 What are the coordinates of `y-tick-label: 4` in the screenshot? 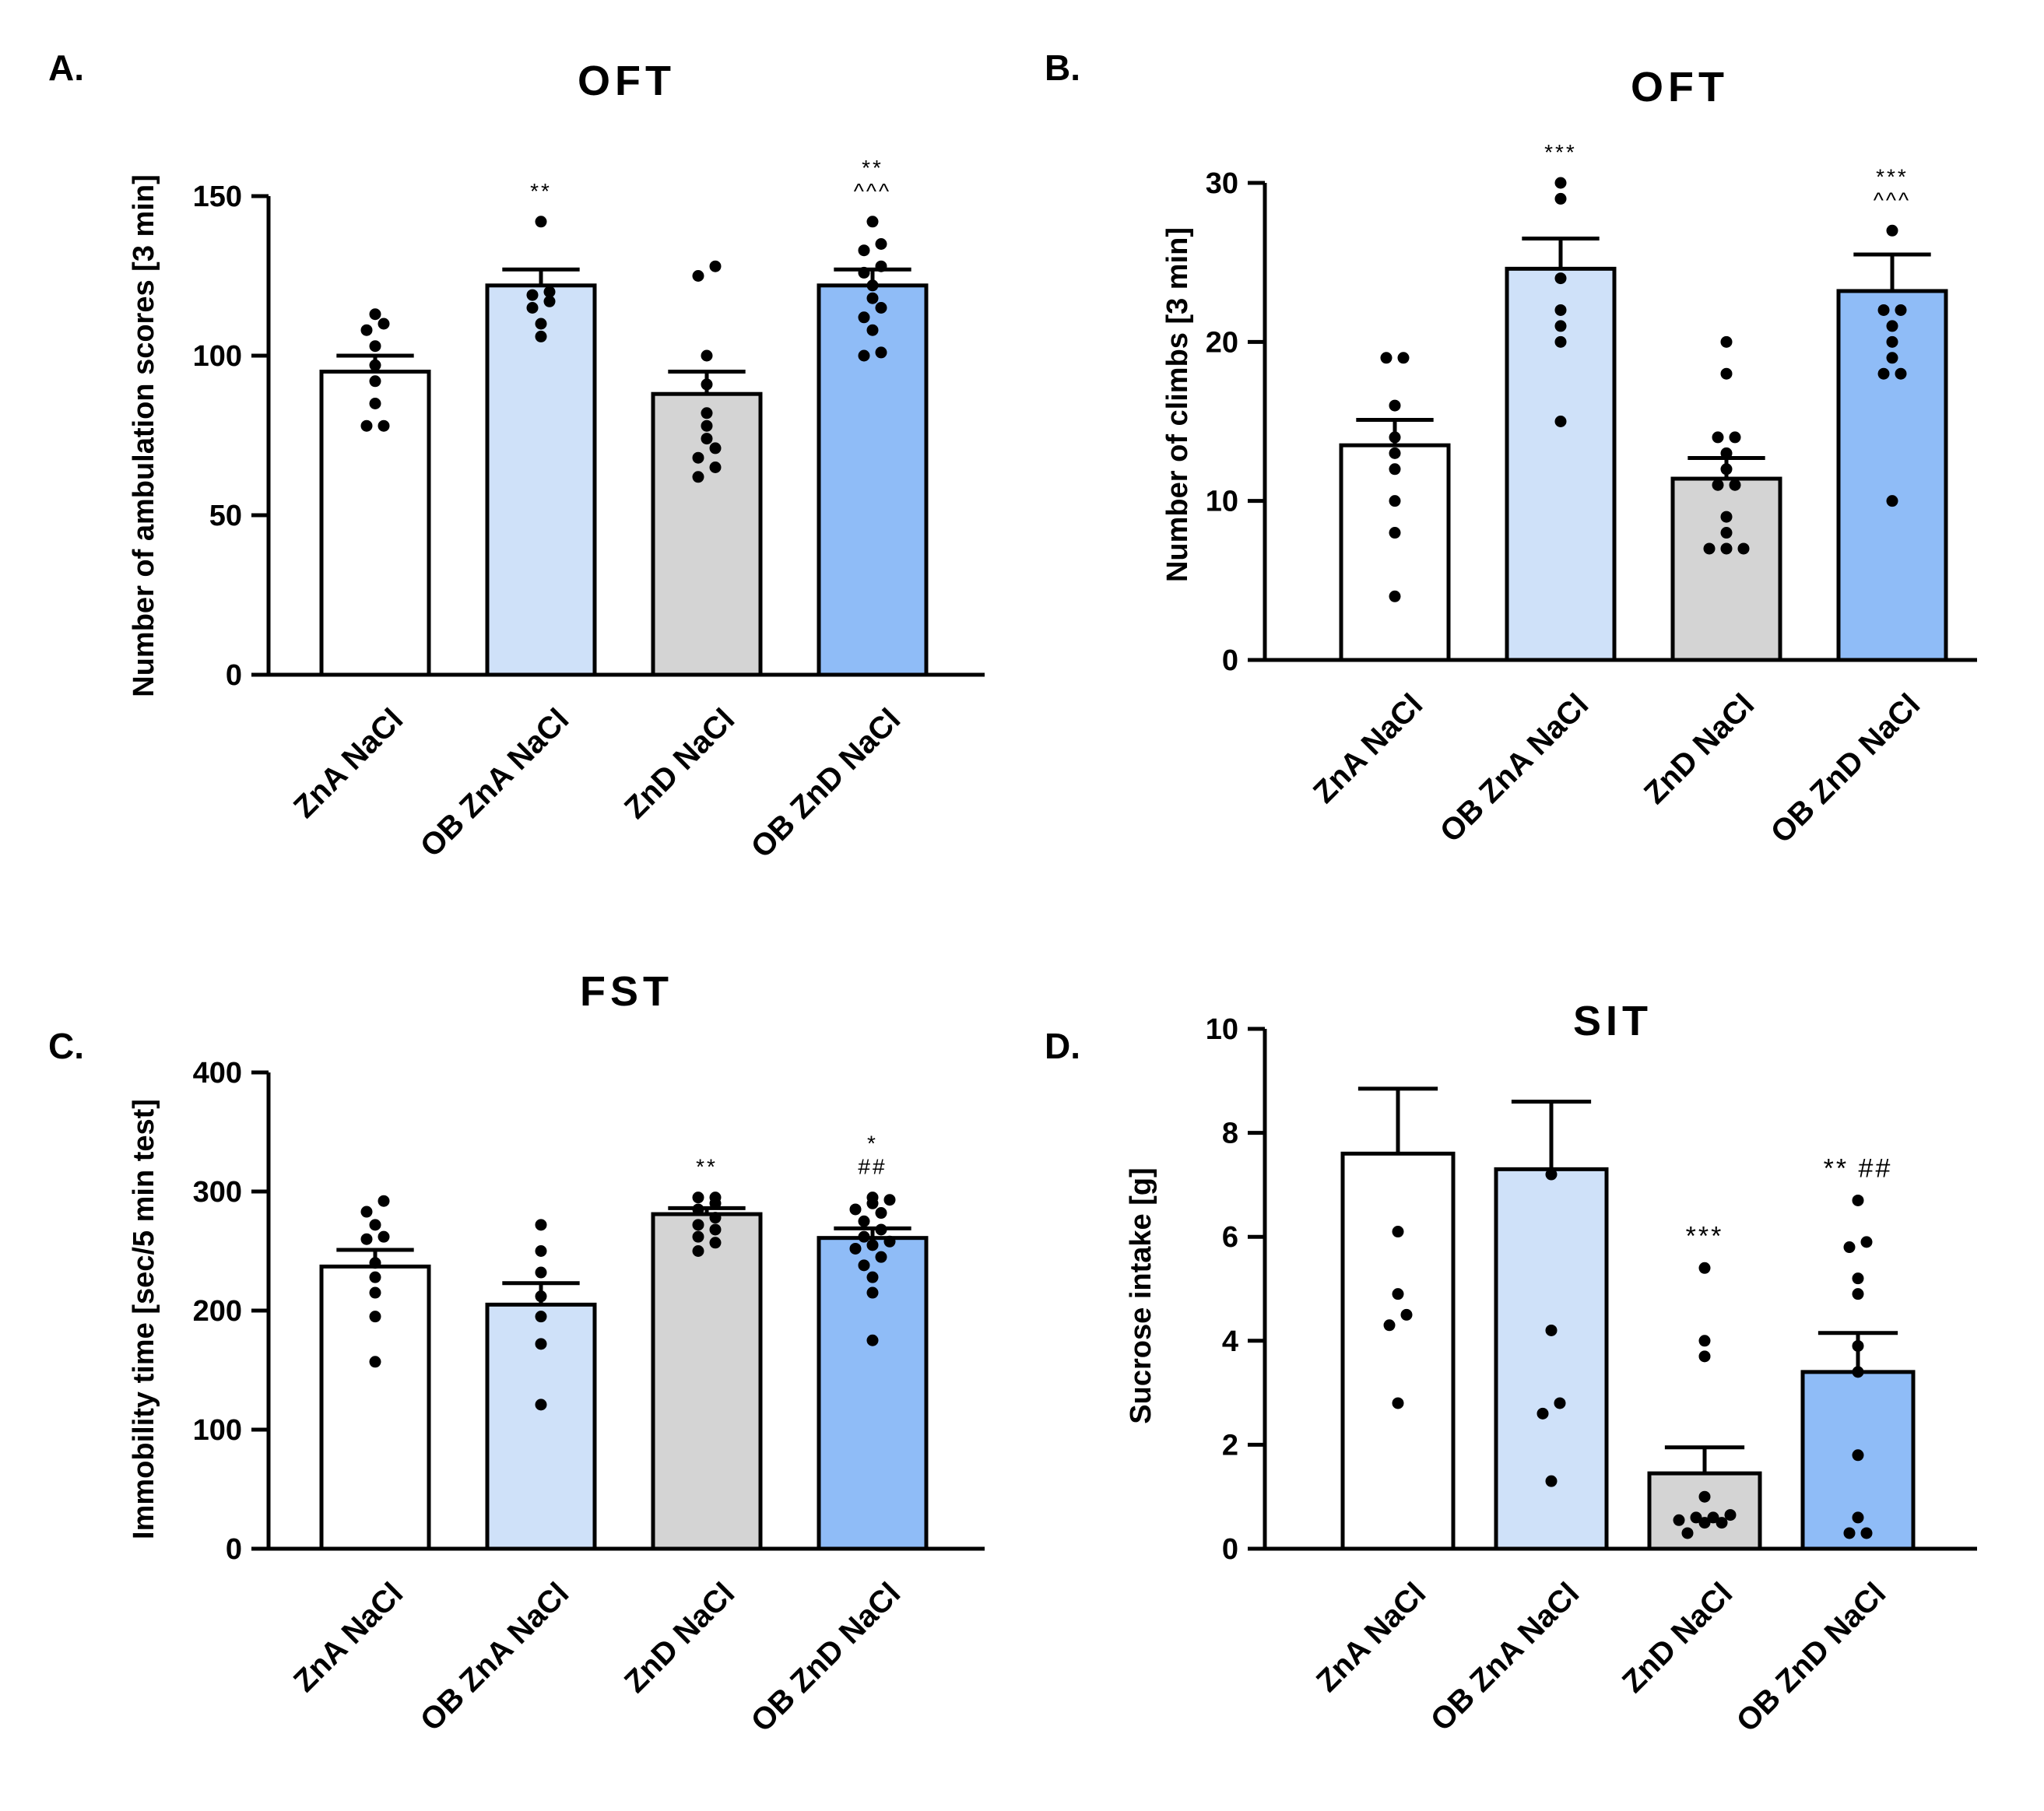 It's located at (1230, 1342).